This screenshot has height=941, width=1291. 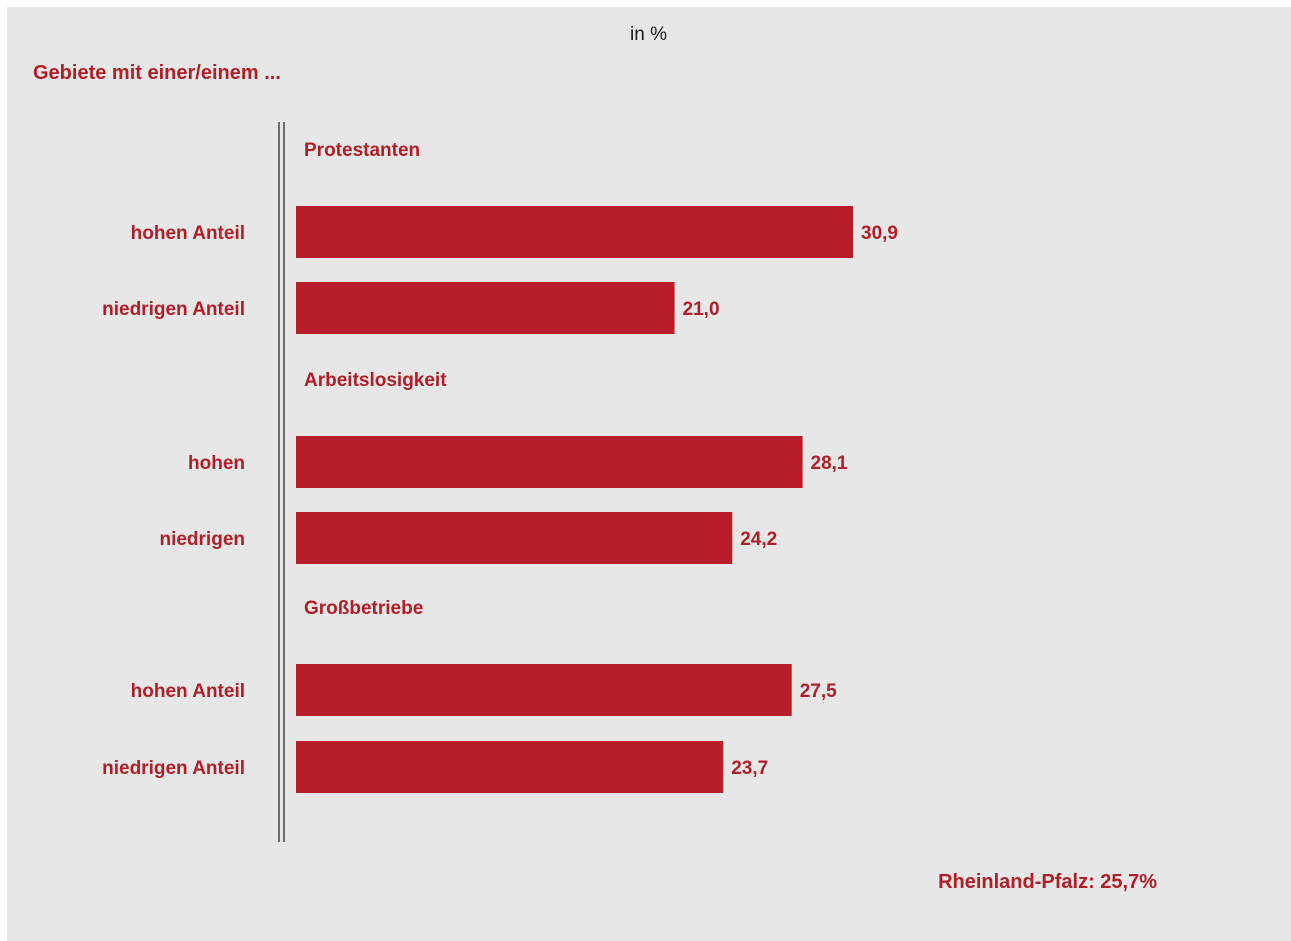 I want to click on group-title: Protestanten, so click(x=362, y=150).